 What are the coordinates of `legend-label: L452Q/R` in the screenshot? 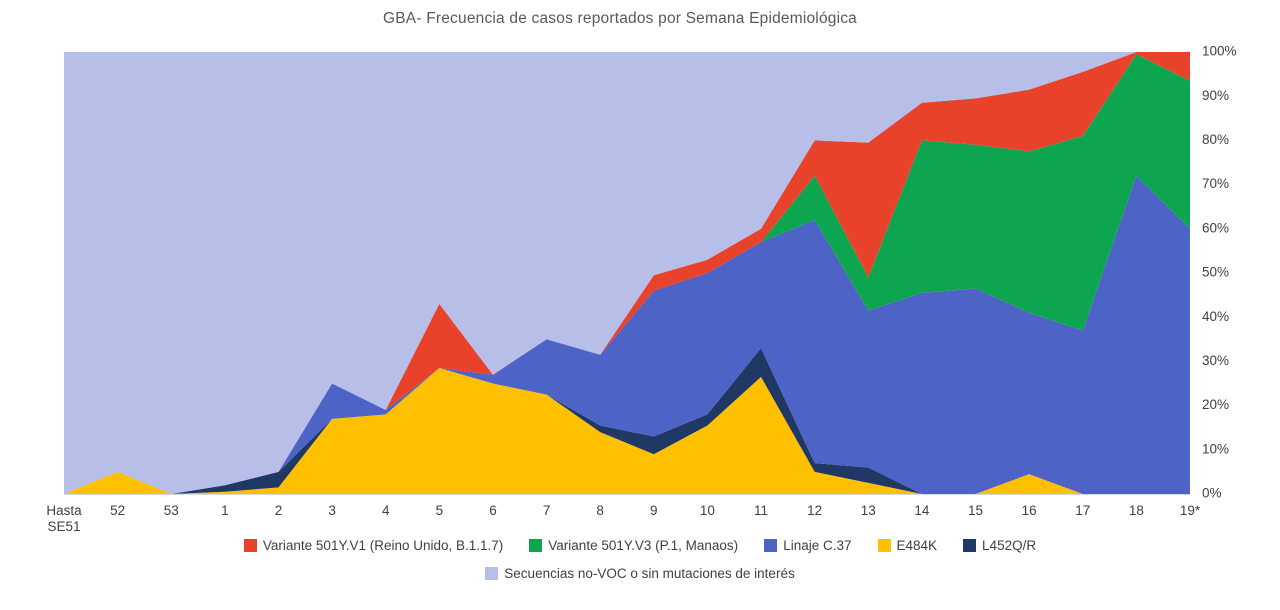 It's located at (1009, 545).